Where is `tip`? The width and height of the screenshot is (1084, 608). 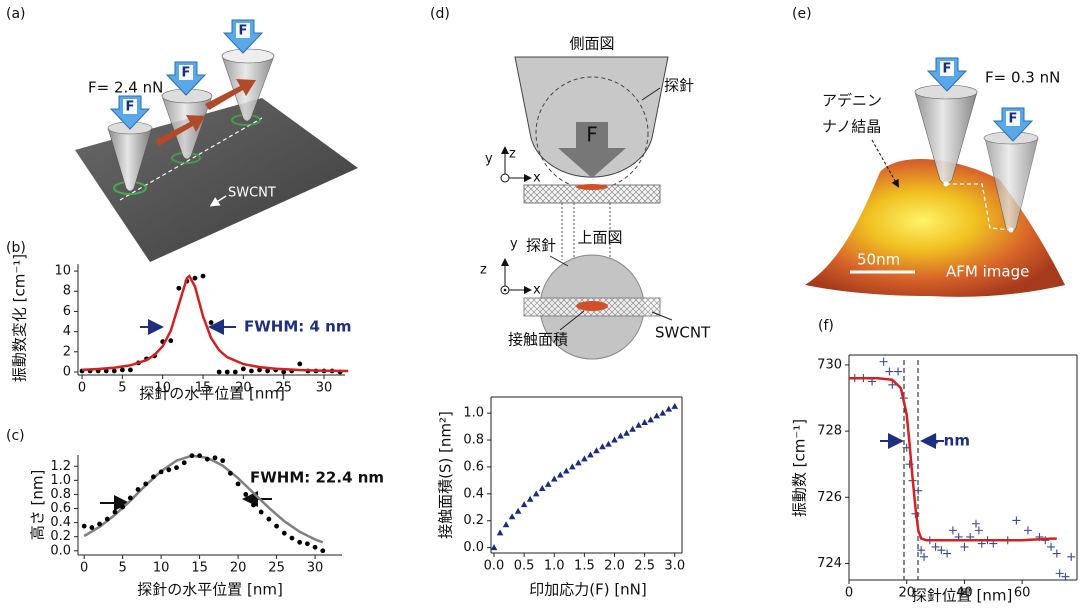
tip is located at coordinates (130, 159).